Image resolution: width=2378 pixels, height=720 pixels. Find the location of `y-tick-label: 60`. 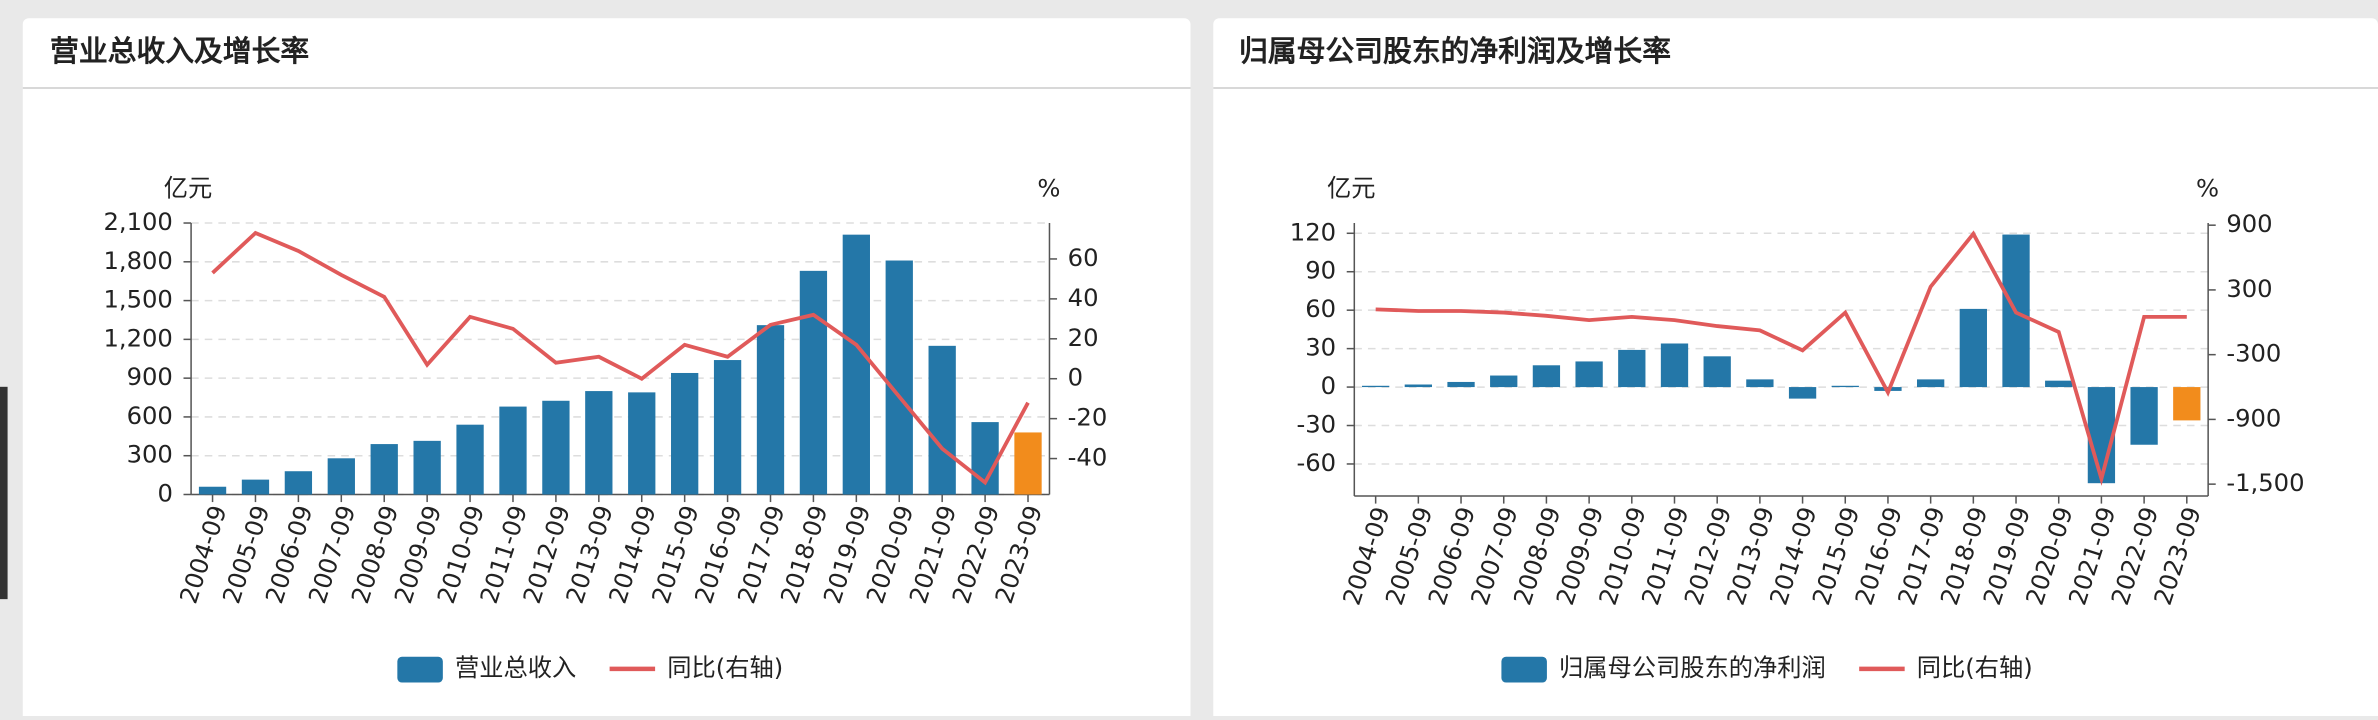

y-tick-label: 60 is located at coordinates (1320, 308).